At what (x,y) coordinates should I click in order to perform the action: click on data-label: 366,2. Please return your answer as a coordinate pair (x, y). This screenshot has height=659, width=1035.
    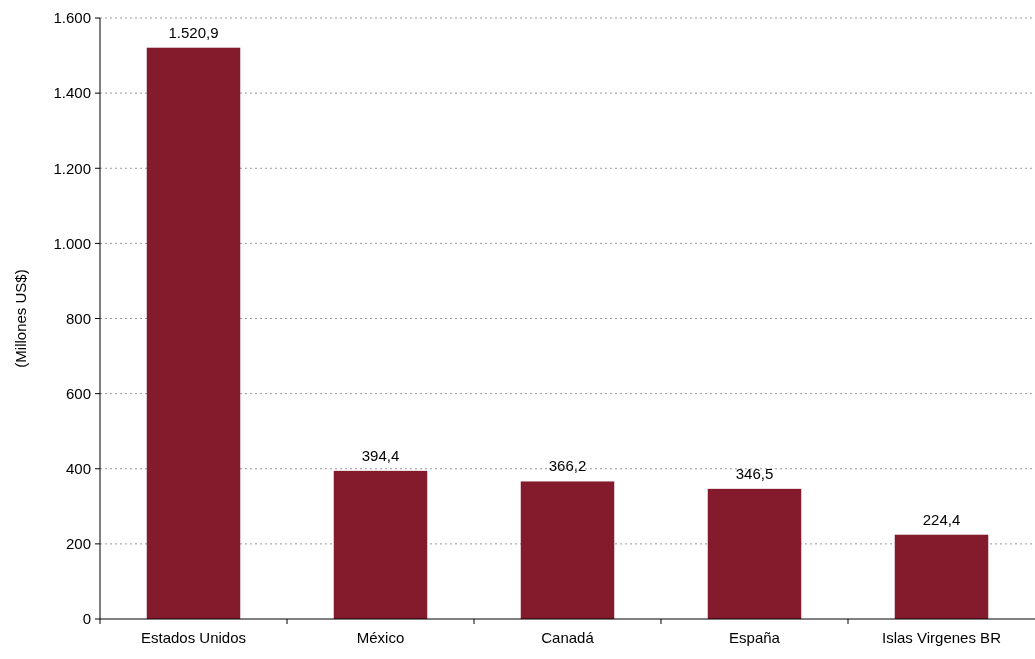
    Looking at the image, I should click on (567, 466).